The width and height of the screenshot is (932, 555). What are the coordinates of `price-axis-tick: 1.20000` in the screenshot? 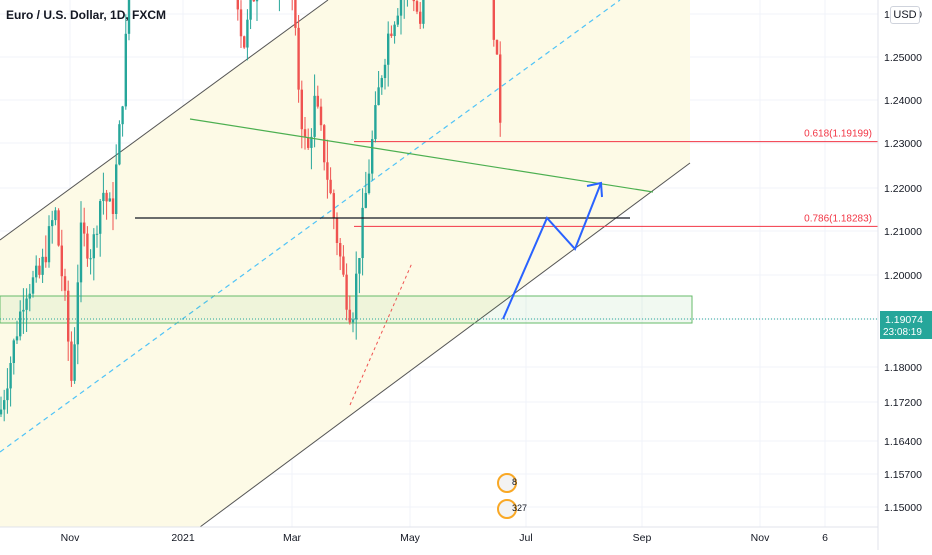 It's located at (903, 276).